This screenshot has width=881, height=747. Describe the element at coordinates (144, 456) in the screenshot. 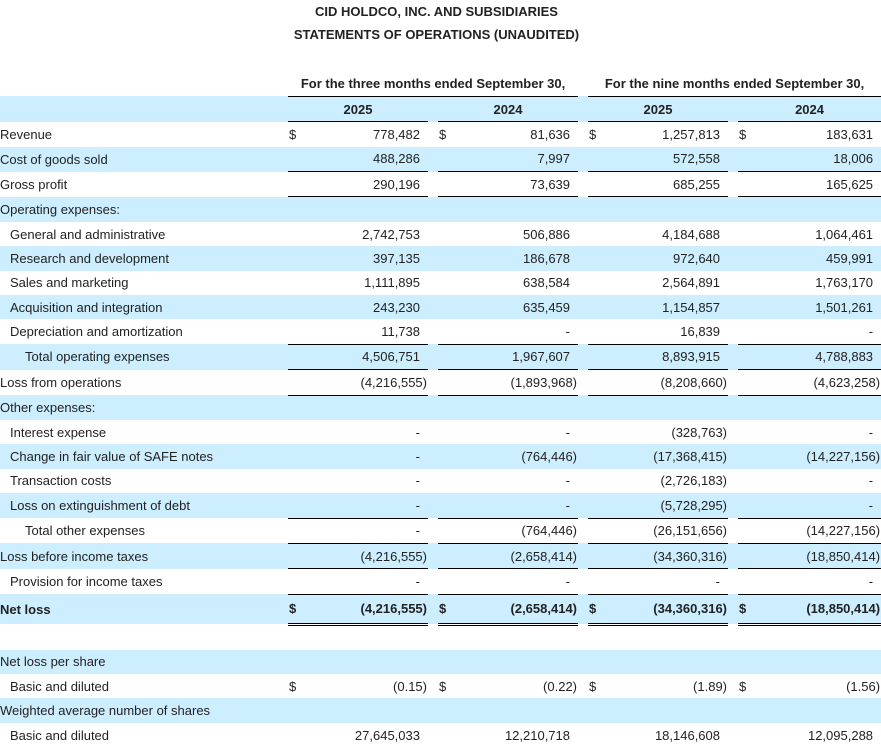

I see `row-label: Change in fair value of SAFE notes` at that location.